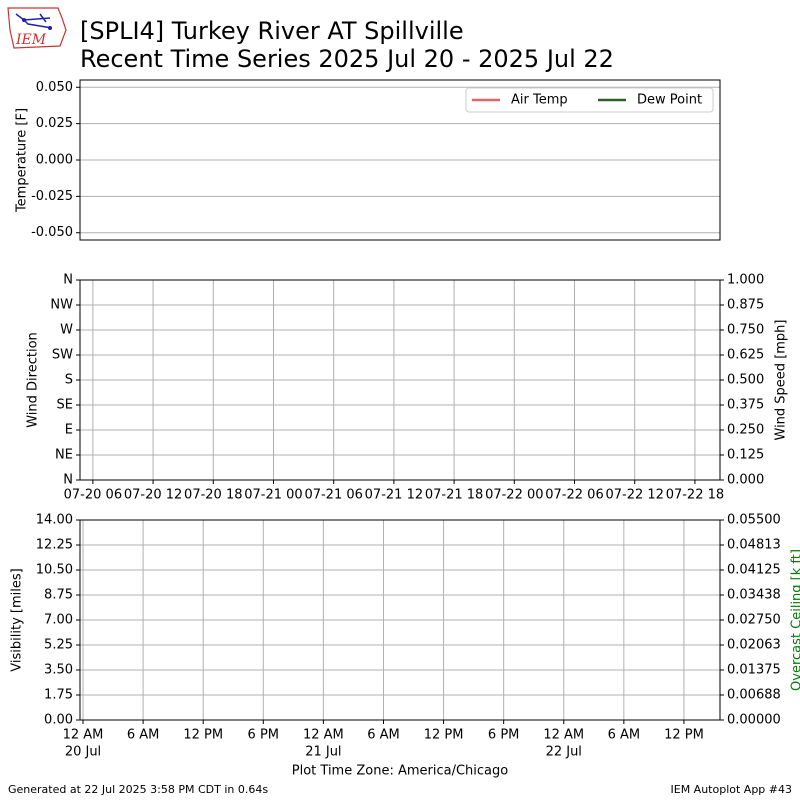 Image resolution: width=800 pixels, height=800 pixels. I want to click on y2-tick-label: 0.04813, so click(754, 545).